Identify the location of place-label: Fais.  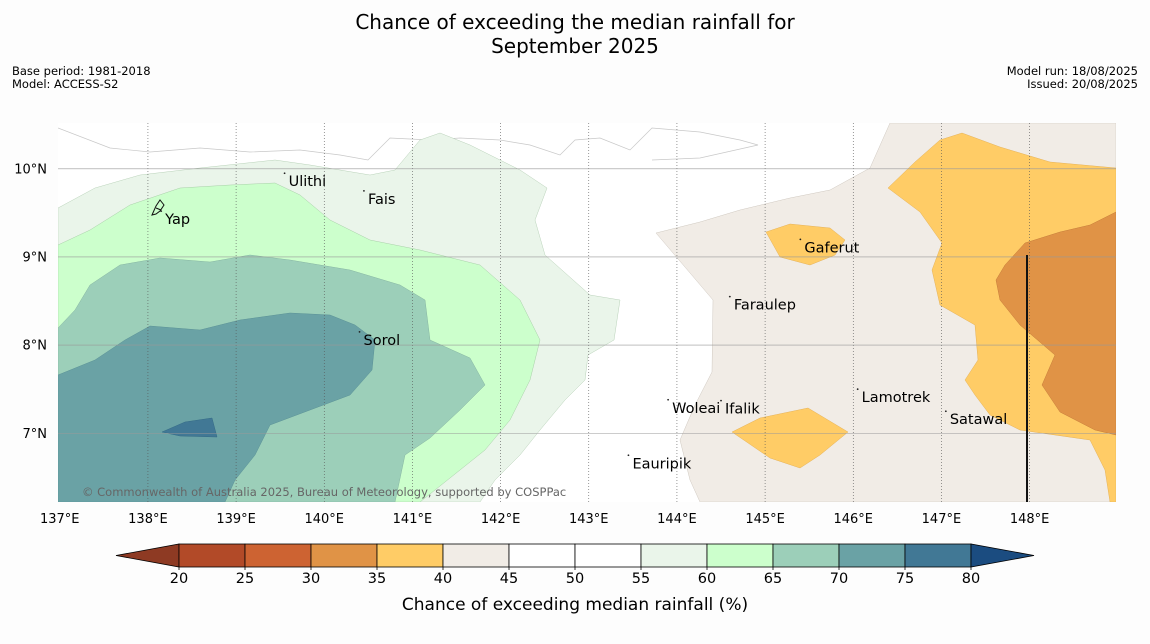
(381, 200).